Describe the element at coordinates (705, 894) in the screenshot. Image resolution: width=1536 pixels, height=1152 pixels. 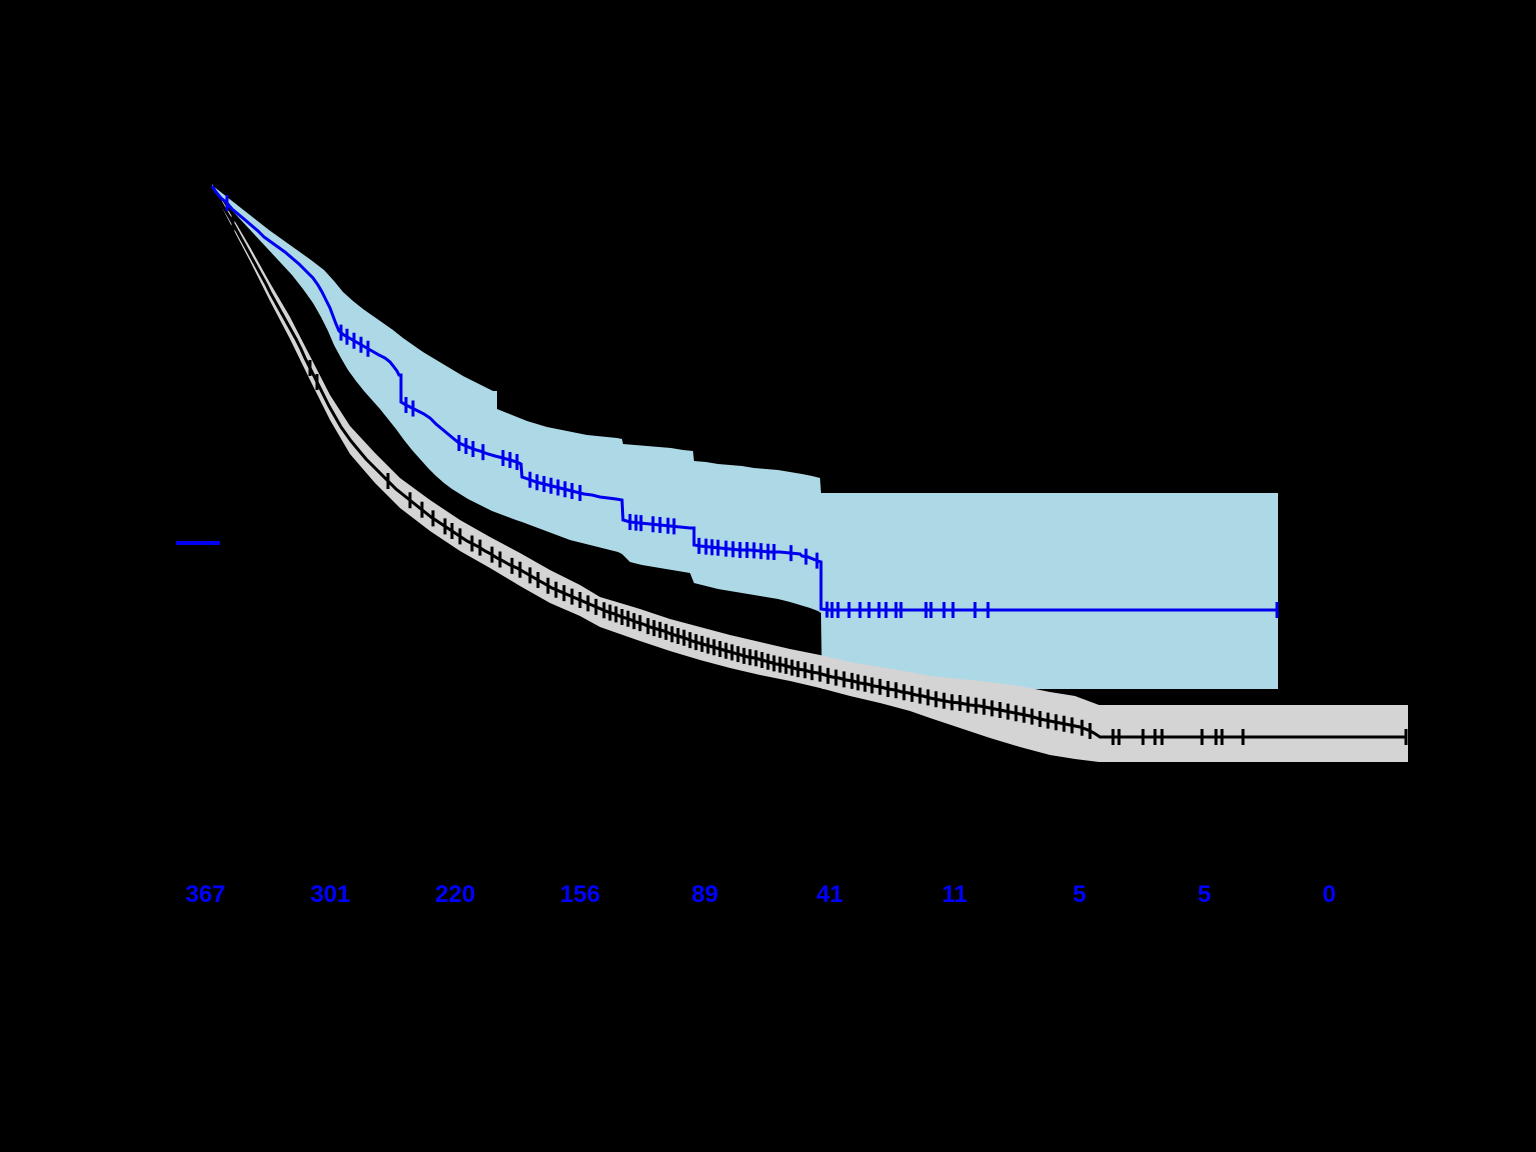
I see `risk-count-label: 89` at that location.